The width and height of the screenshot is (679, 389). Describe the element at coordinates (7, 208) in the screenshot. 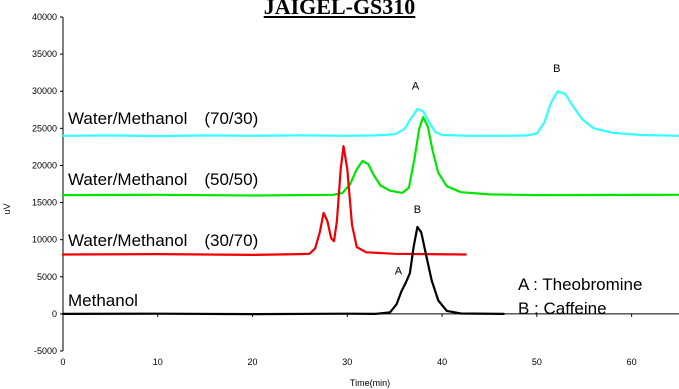

I see `y-axis-title: uV` at that location.